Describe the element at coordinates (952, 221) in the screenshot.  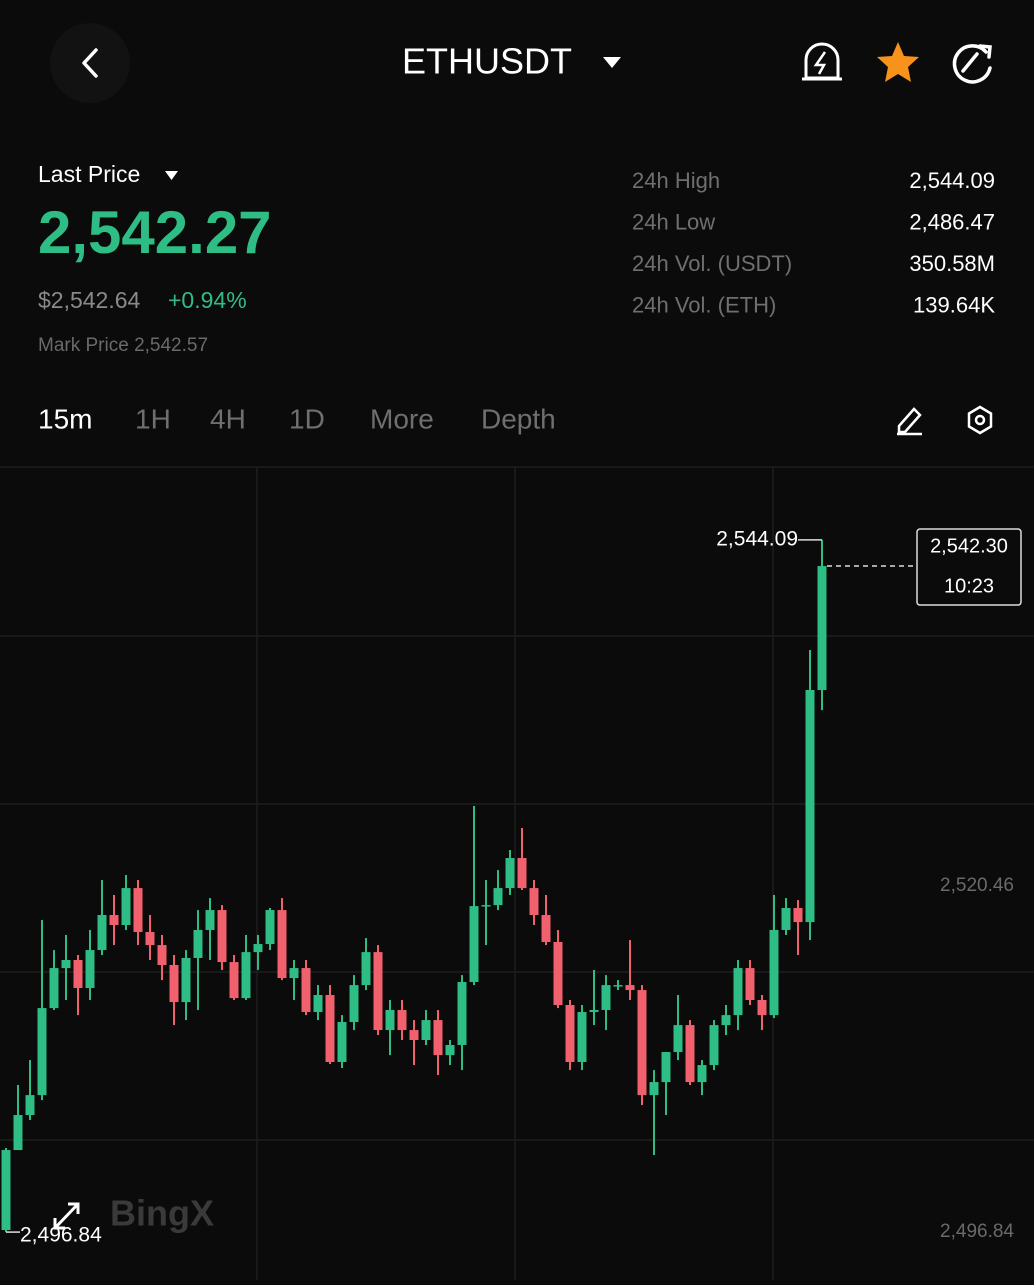
I see `stat-value: 2,486.47` at that location.